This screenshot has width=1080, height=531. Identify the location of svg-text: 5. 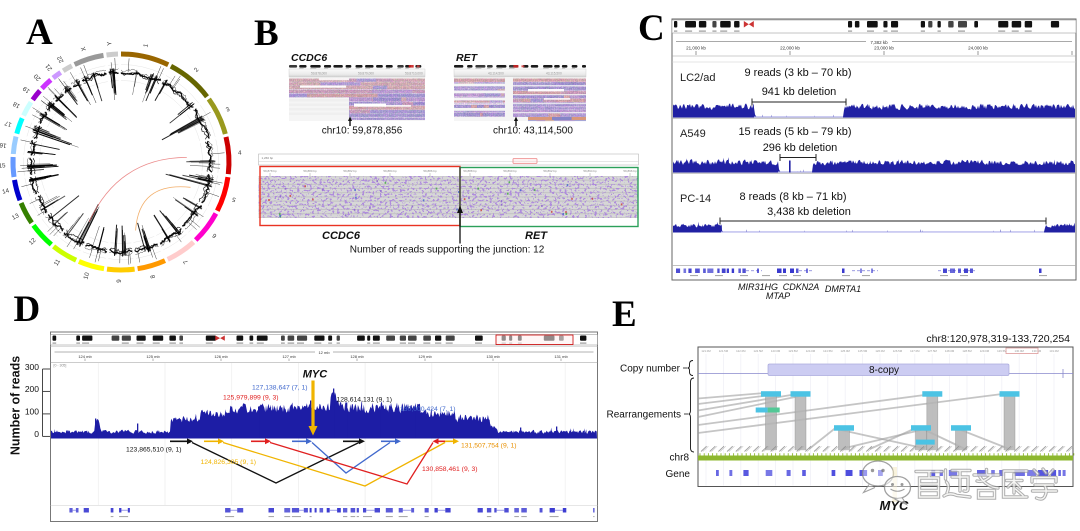
(234, 199).